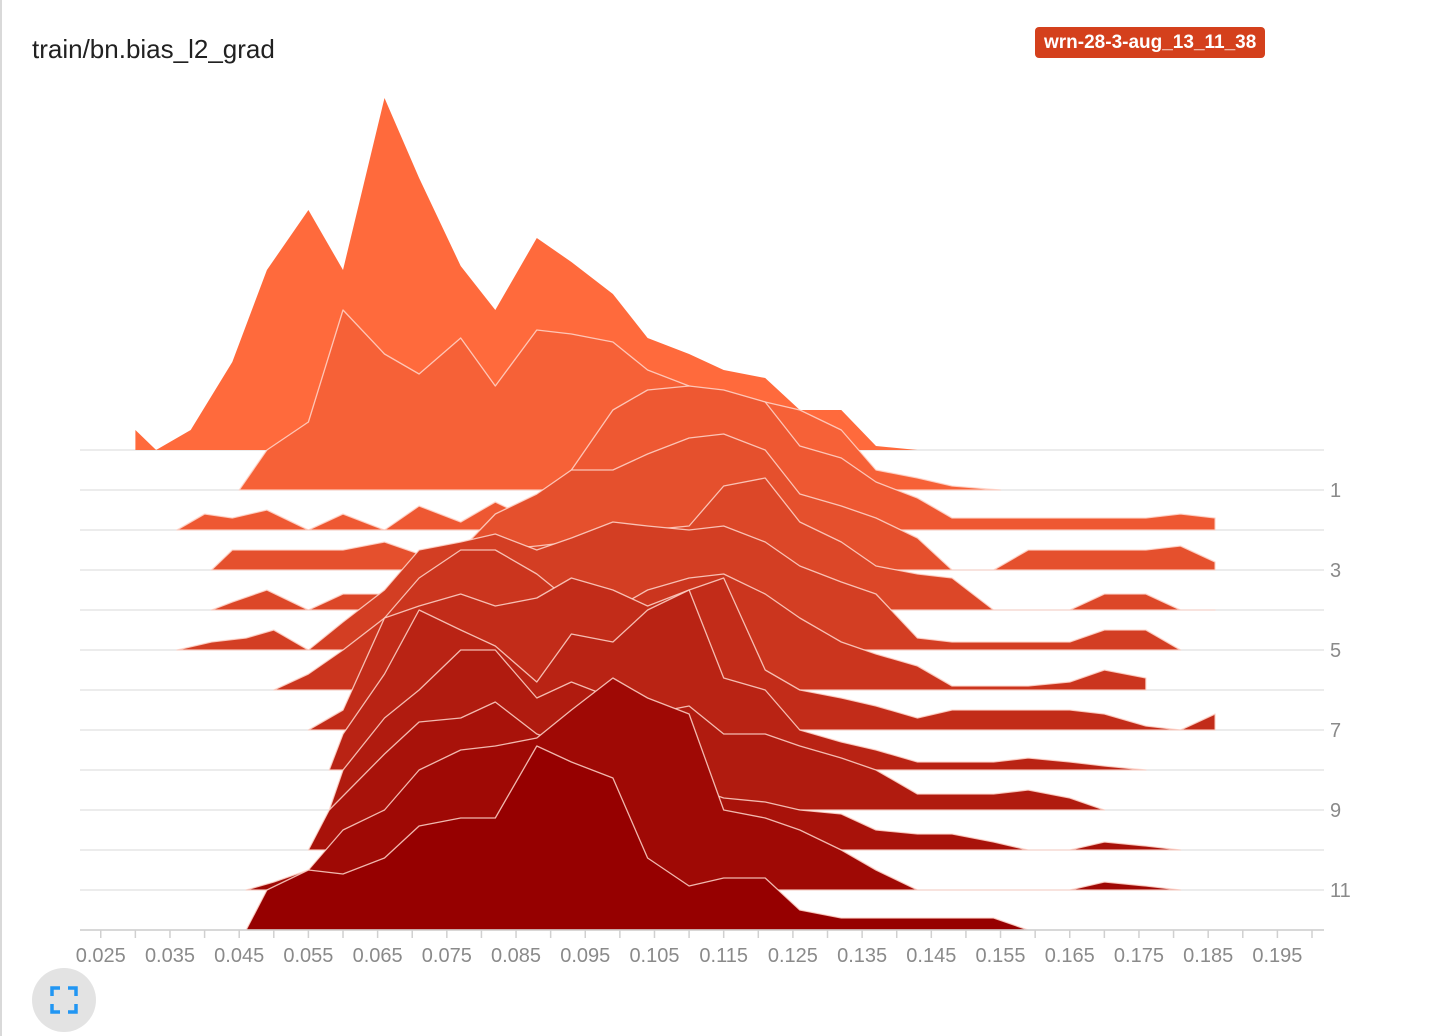 The height and width of the screenshot is (1036, 1436). I want to click on fullscreen-expand-icon, so click(64, 1000).